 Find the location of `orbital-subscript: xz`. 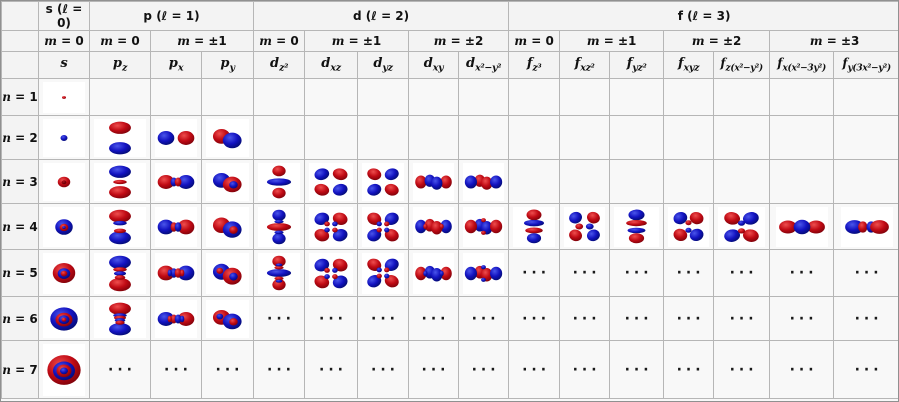

orbital-subscript: xz is located at coordinates (335, 68).